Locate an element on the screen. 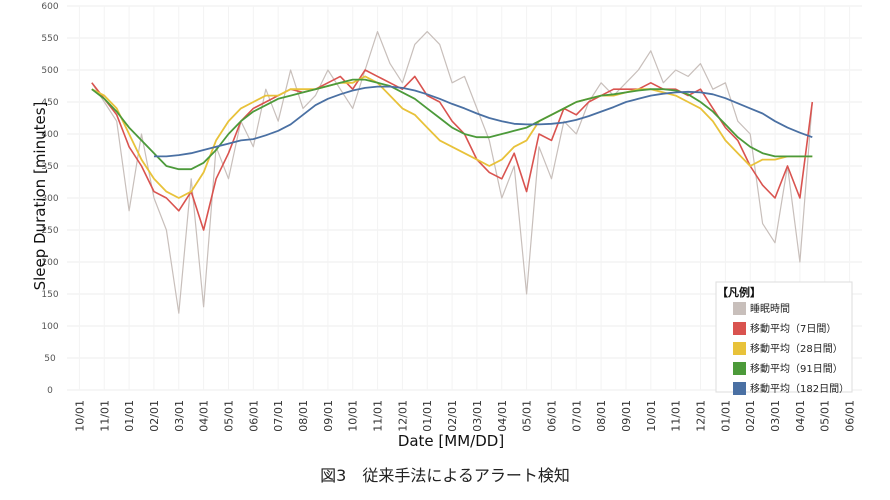 This screenshot has height=500, width=890. y-axis-ticks: 0 50 100 150 200 250 300 350 400 450 500 550 600 is located at coordinates (49, 199).